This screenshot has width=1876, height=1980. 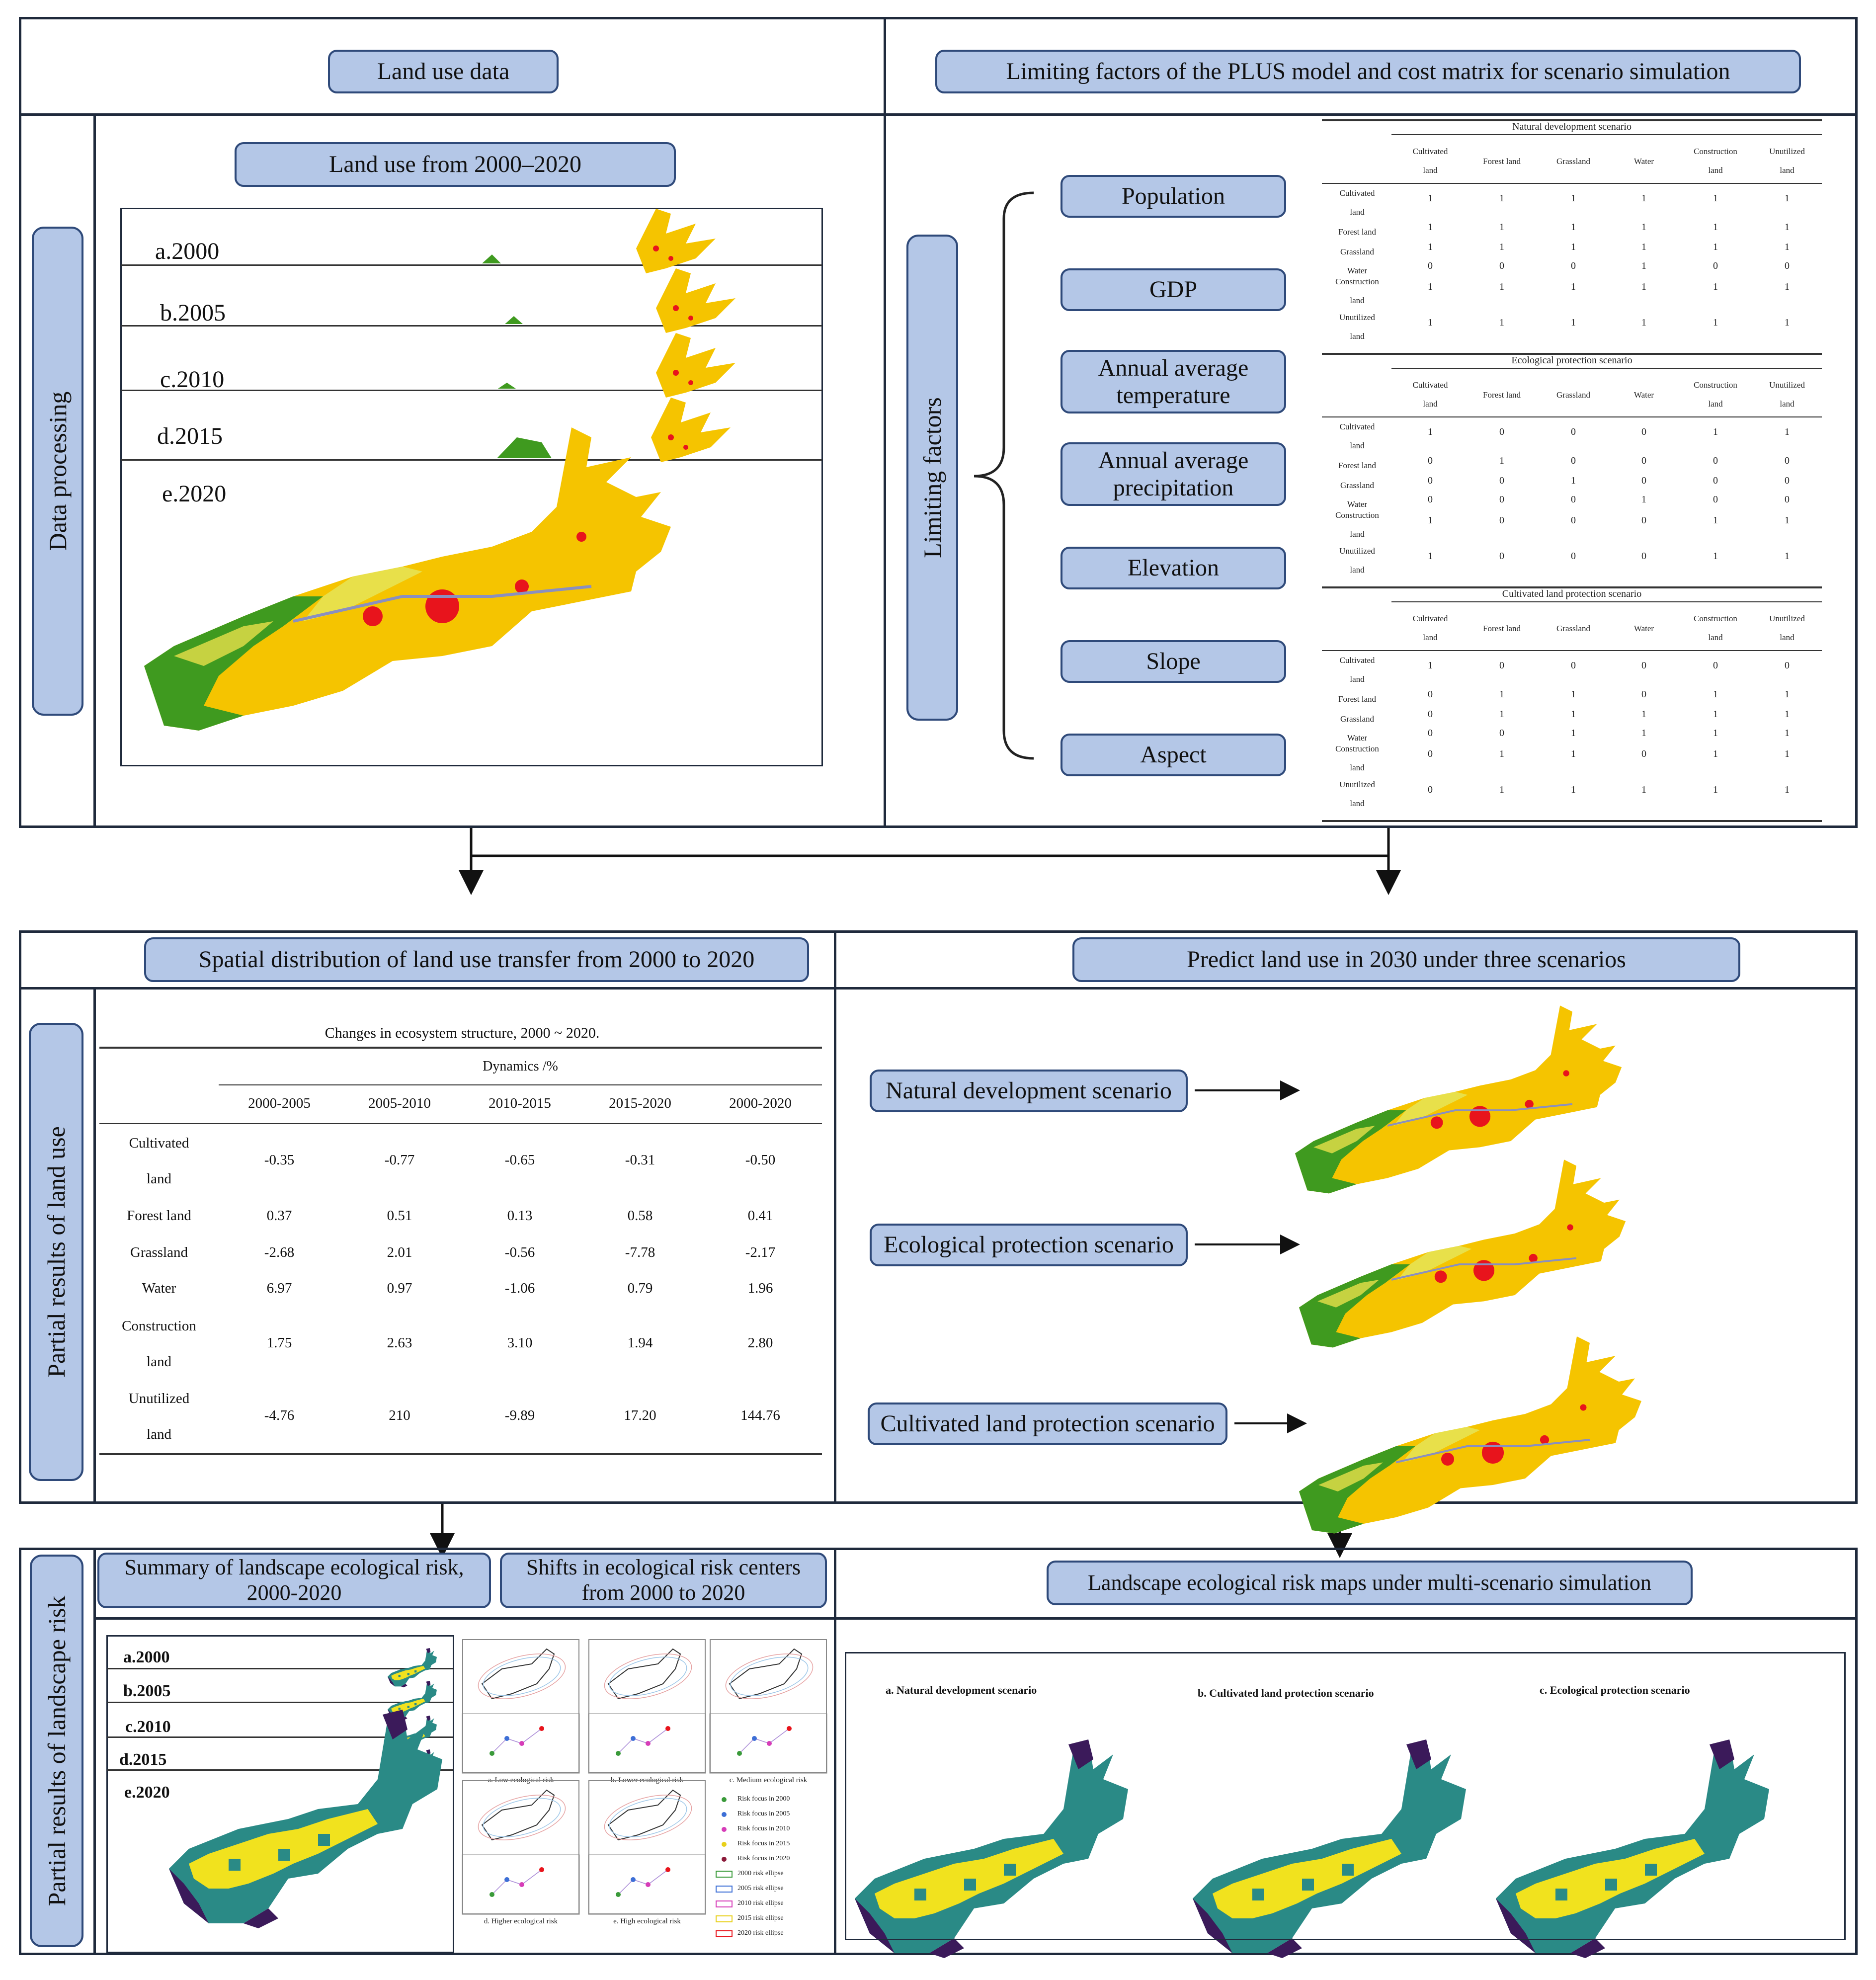 What do you see at coordinates (521, 1921) in the screenshot?
I see `shift-panel-caption: d. Higher ecological risk` at bounding box center [521, 1921].